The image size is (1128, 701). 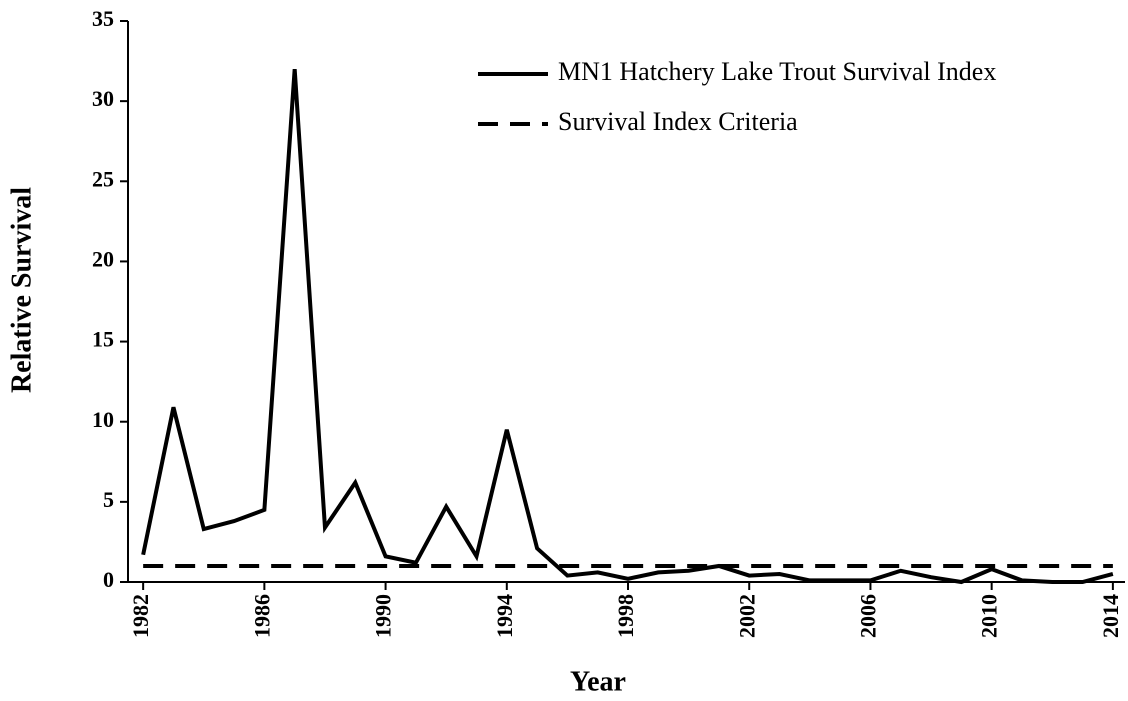 What do you see at coordinates (678, 121) in the screenshot?
I see `legend-label: Survival Index Criteria` at bounding box center [678, 121].